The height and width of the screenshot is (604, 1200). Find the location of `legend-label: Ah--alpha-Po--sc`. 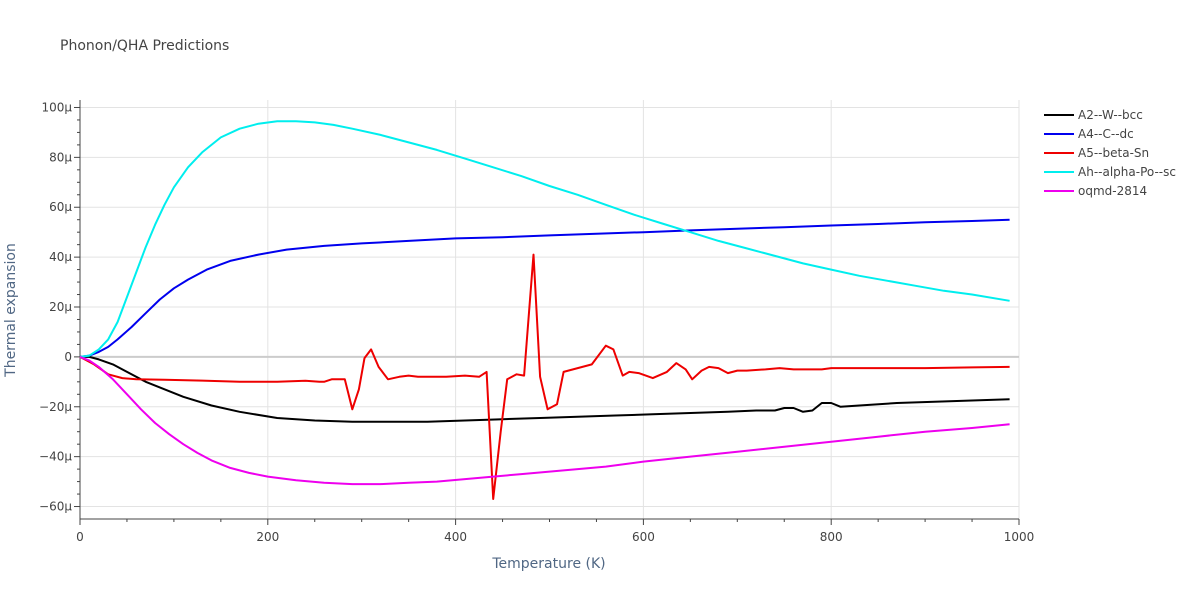

legend-label: Ah--alpha-Po--sc is located at coordinates (1127, 172).